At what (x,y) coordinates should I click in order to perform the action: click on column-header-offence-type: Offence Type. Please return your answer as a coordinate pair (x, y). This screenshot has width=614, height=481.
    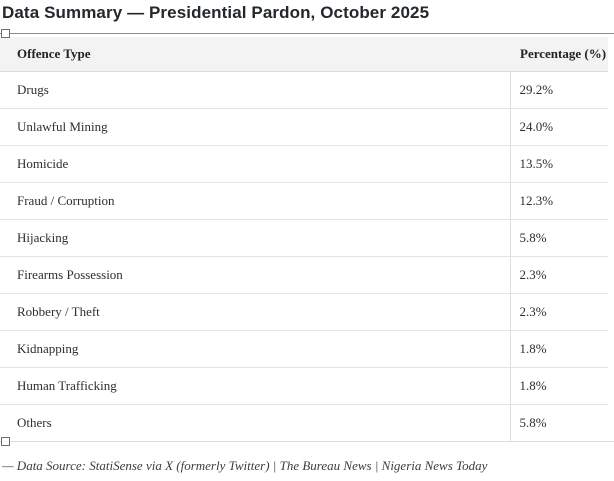
    Looking at the image, I should click on (255, 54).